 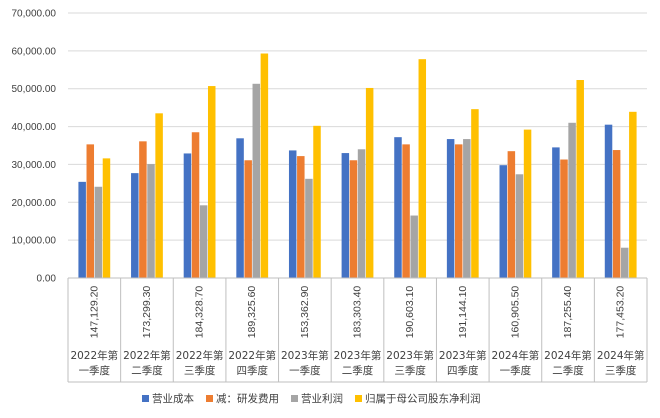 I want to click on legend: 营业成本 减：研发费用 营业利润 归属于母公司股东净利润, so click(x=311, y=398).